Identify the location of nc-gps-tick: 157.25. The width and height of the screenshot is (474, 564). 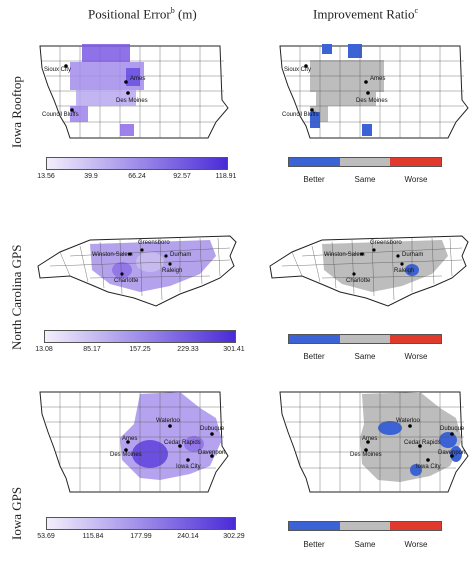
(140, 349).